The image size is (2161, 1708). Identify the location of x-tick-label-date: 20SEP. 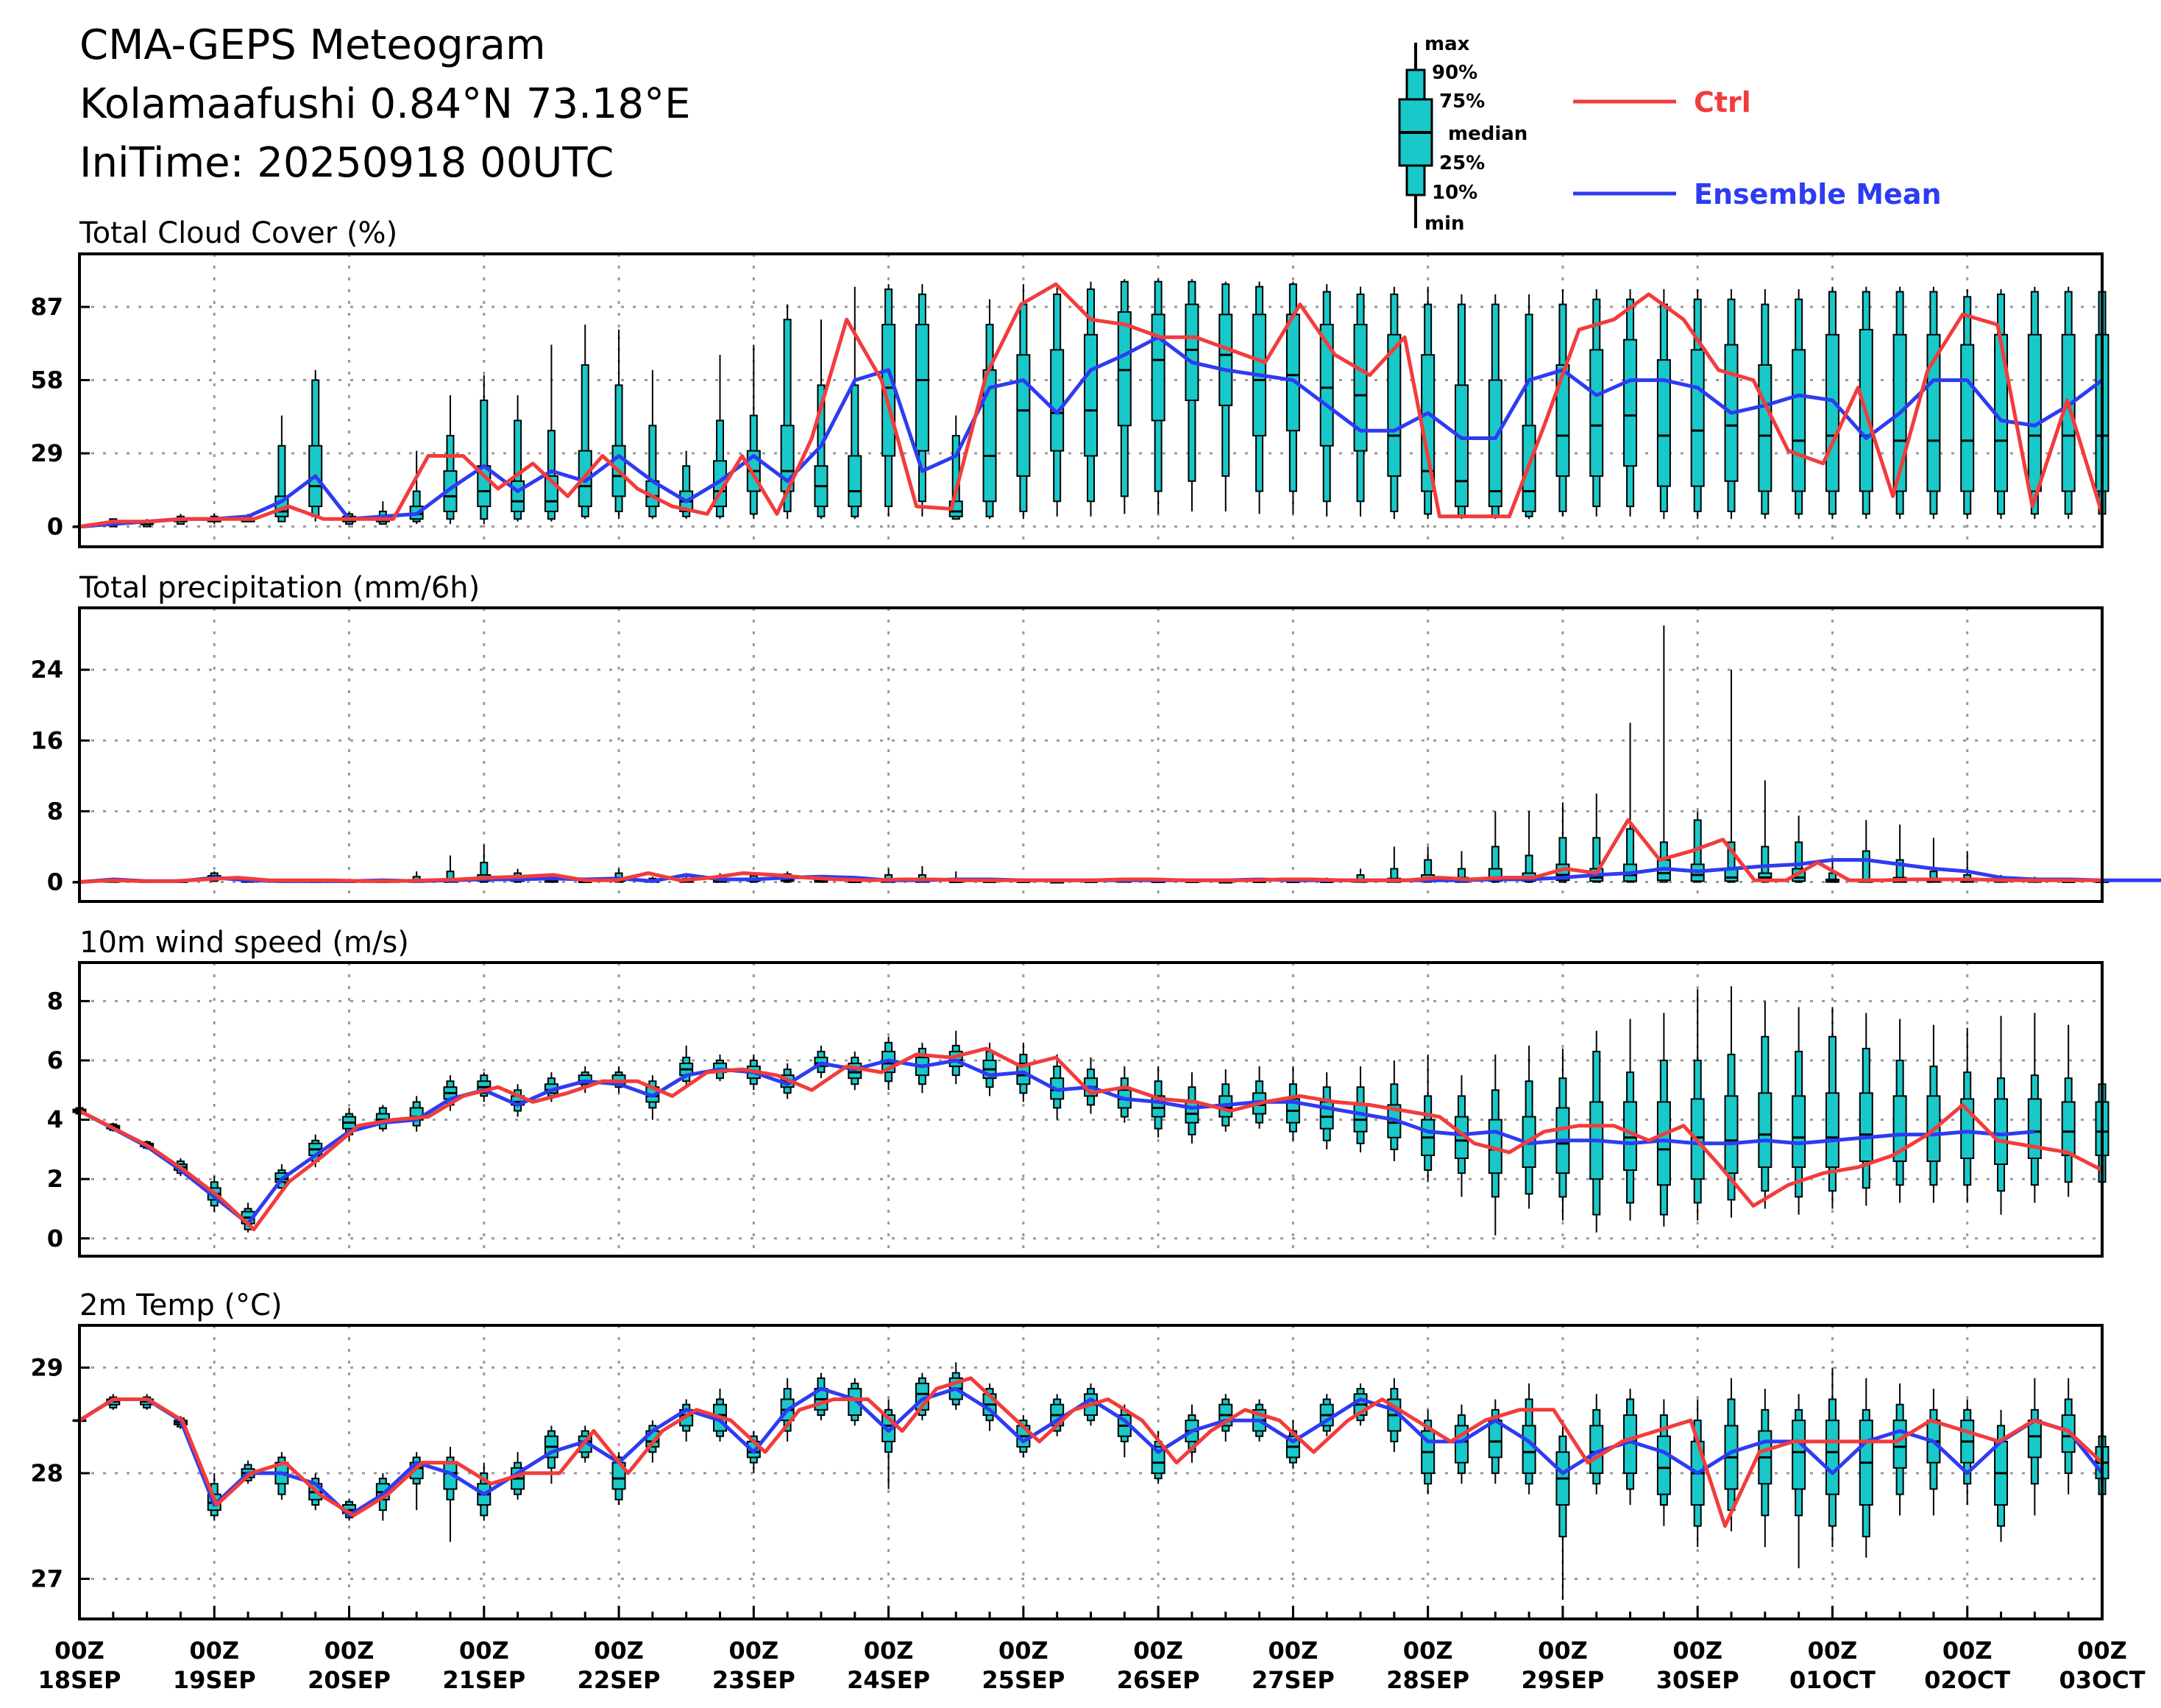
(349, 1680).